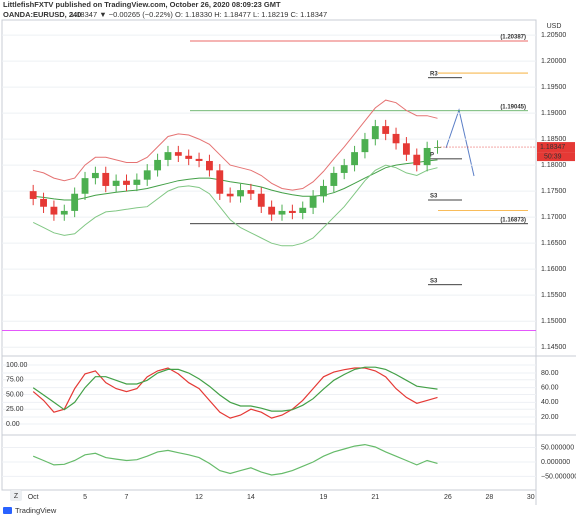 This screenshot has width=576, height=520. What do you see at coordinates (553, 165) in the screenshot?
I see `y-tick-label: 1.18000` at bounding box center [553, 165].